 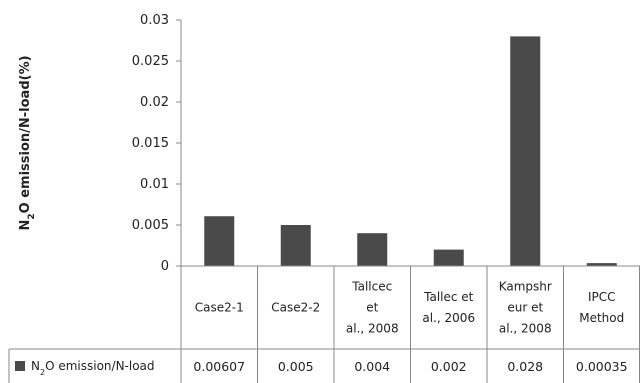 I want to click on category-label: Tallec et, so click(x=448, y=297).